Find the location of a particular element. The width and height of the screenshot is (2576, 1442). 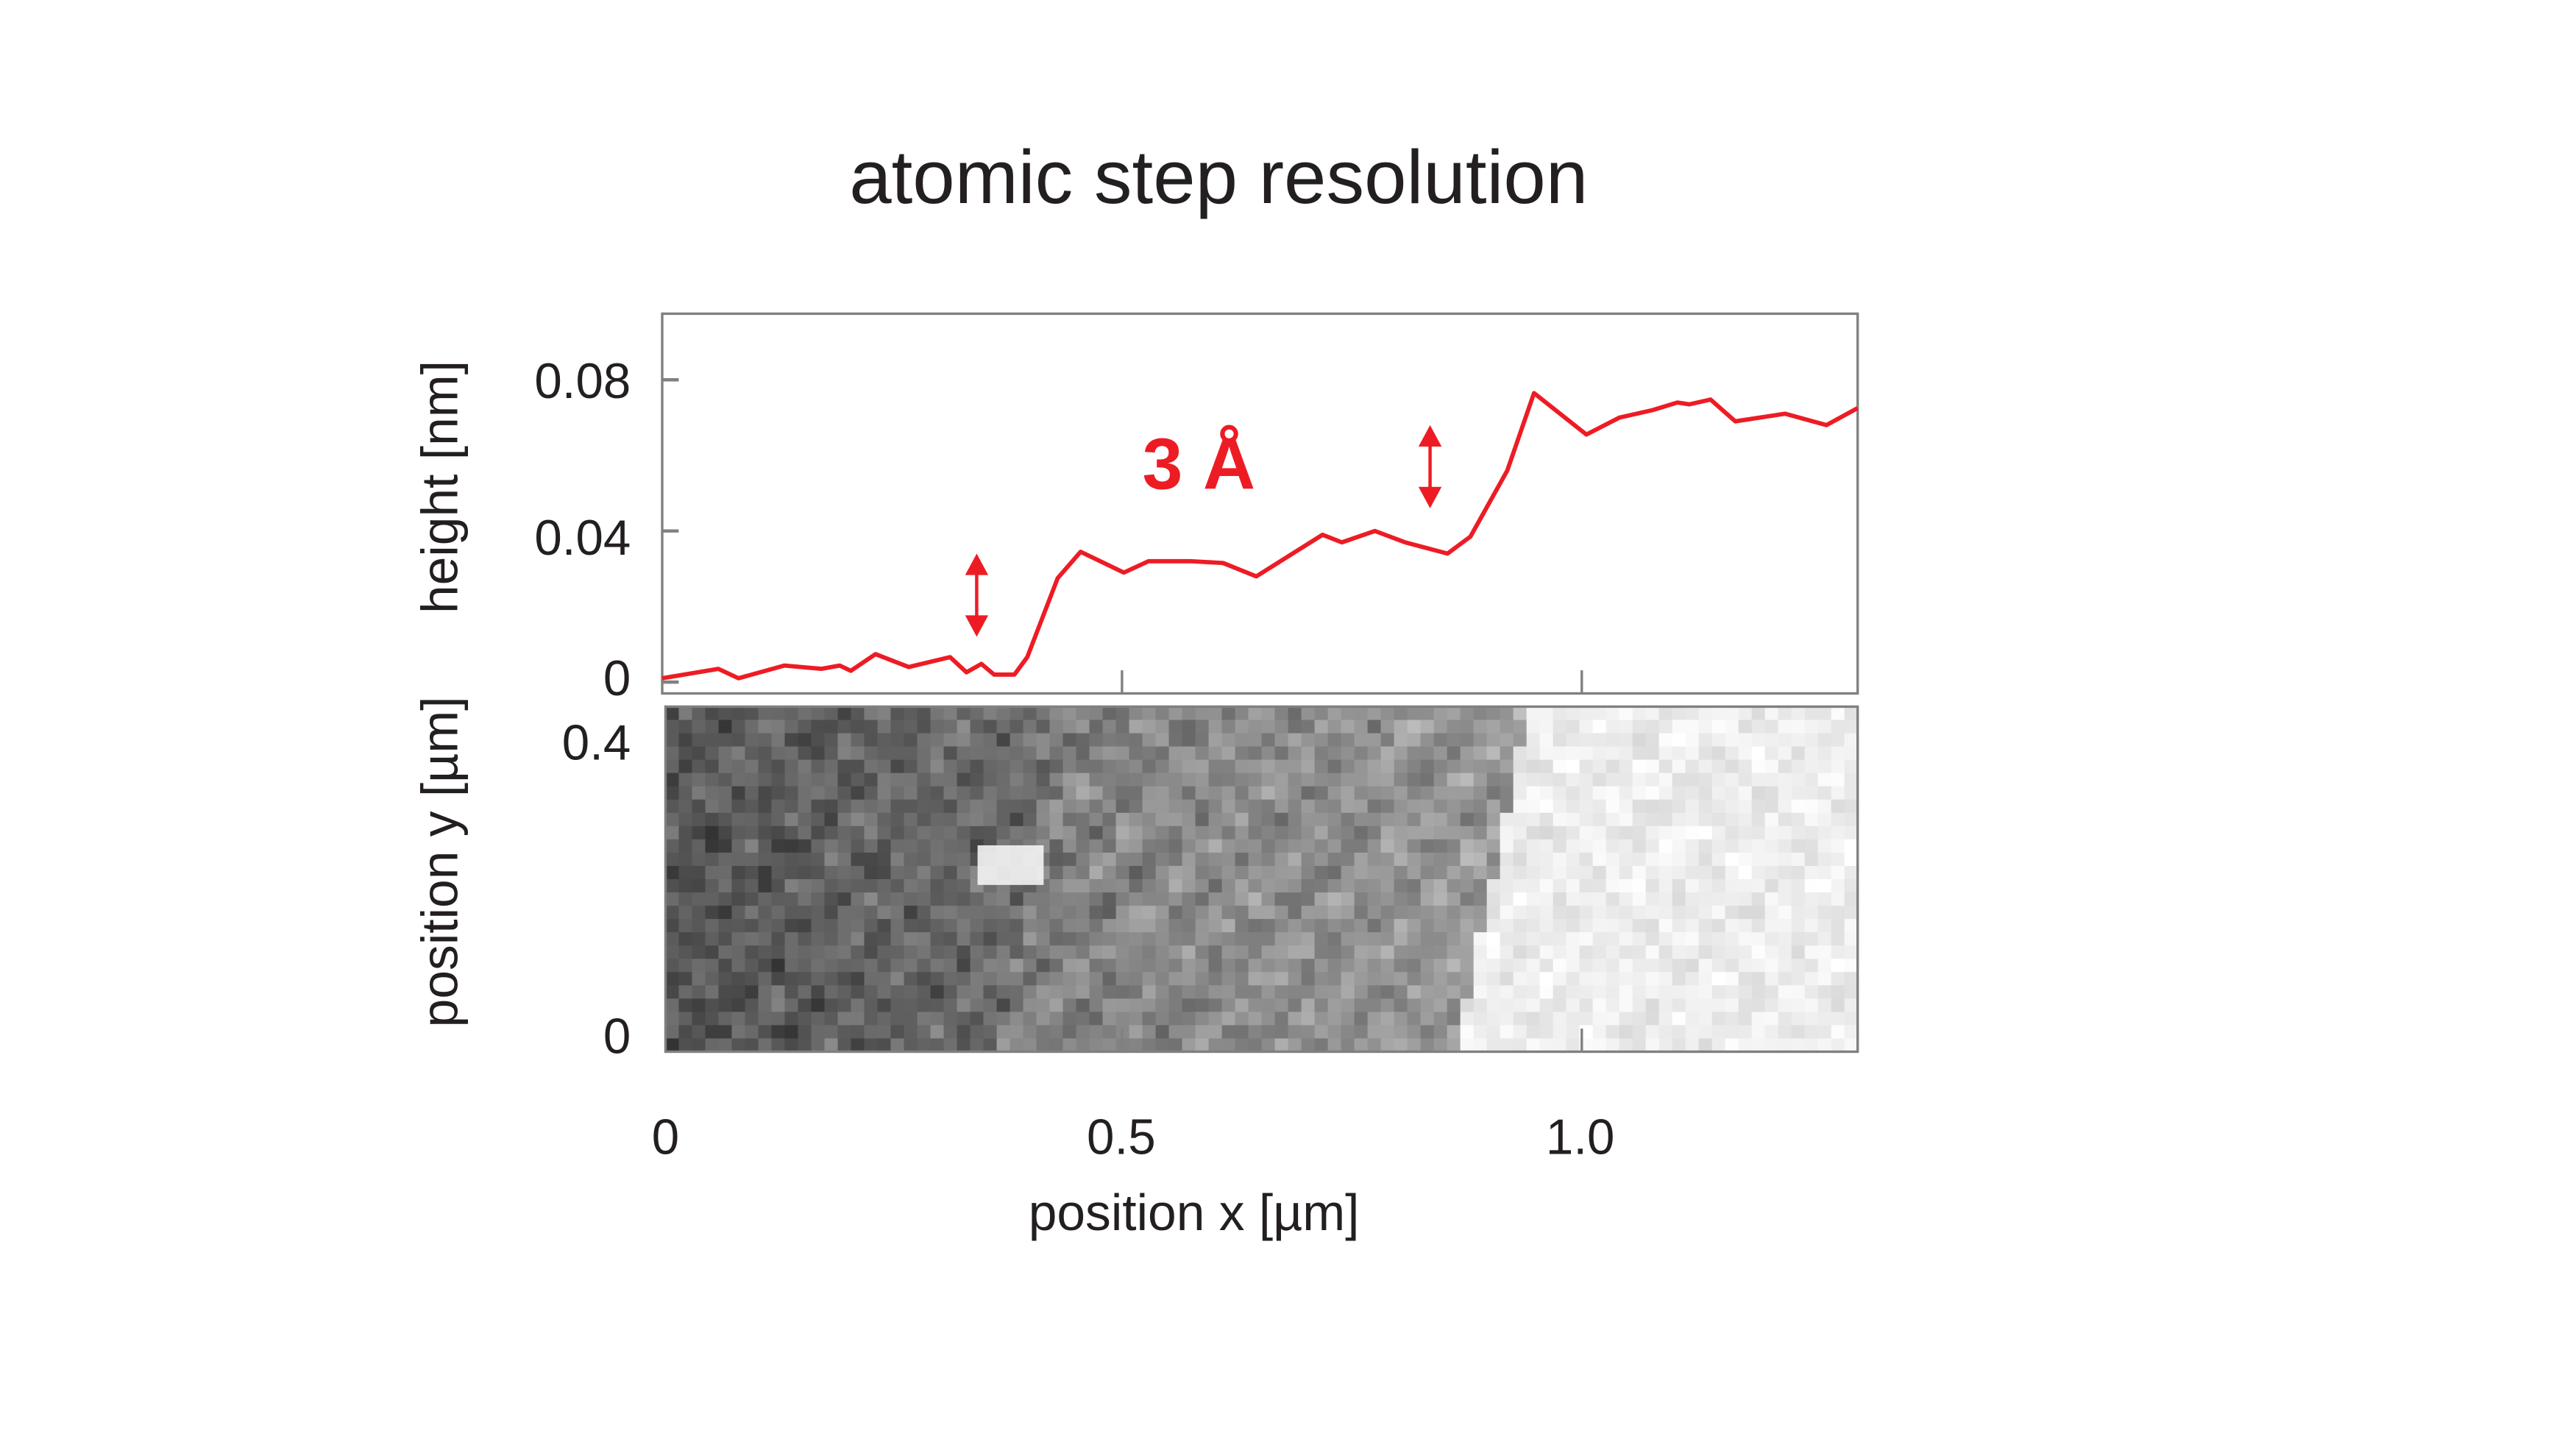

step-height-annotation: 3 Å is located at coordinates (1198, 464).